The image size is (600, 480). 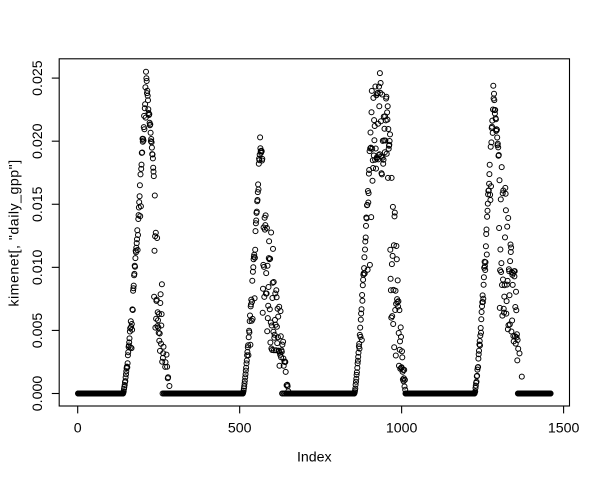 What do you see at coordinates (402, 428) in the screenshot?
I see `svg-text: 1000` at bounding box center [402, 428].